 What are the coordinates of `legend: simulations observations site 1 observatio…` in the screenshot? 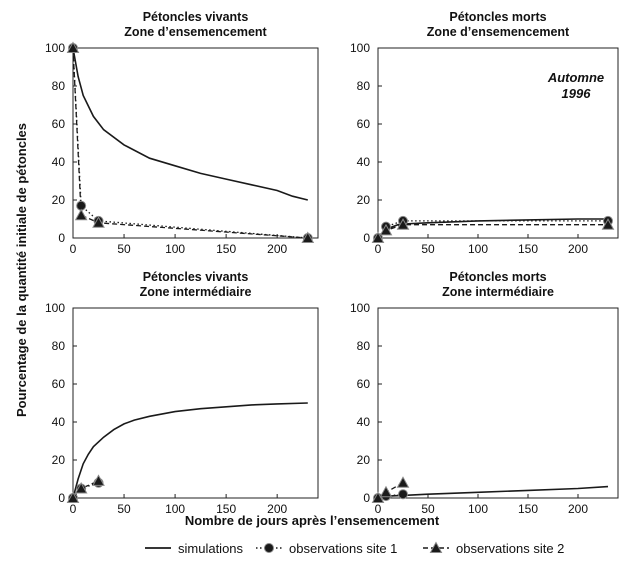 It's located at (354, 548).